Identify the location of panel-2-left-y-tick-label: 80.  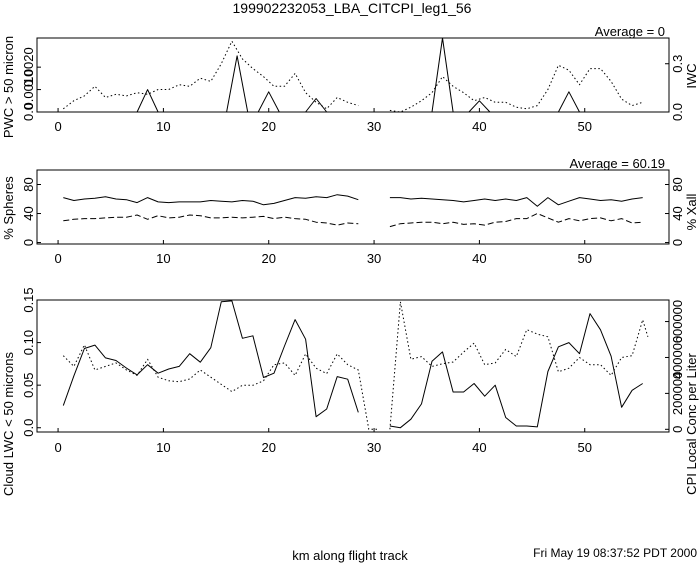
(28, 184).